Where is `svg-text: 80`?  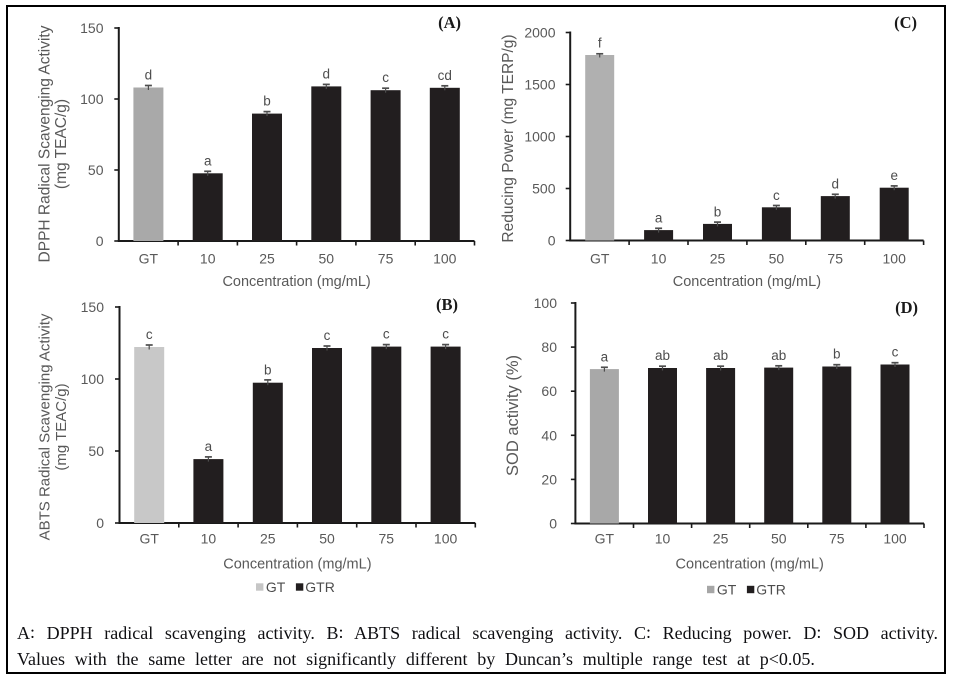
svg-text: 80 is located at coordinates (549, 347).